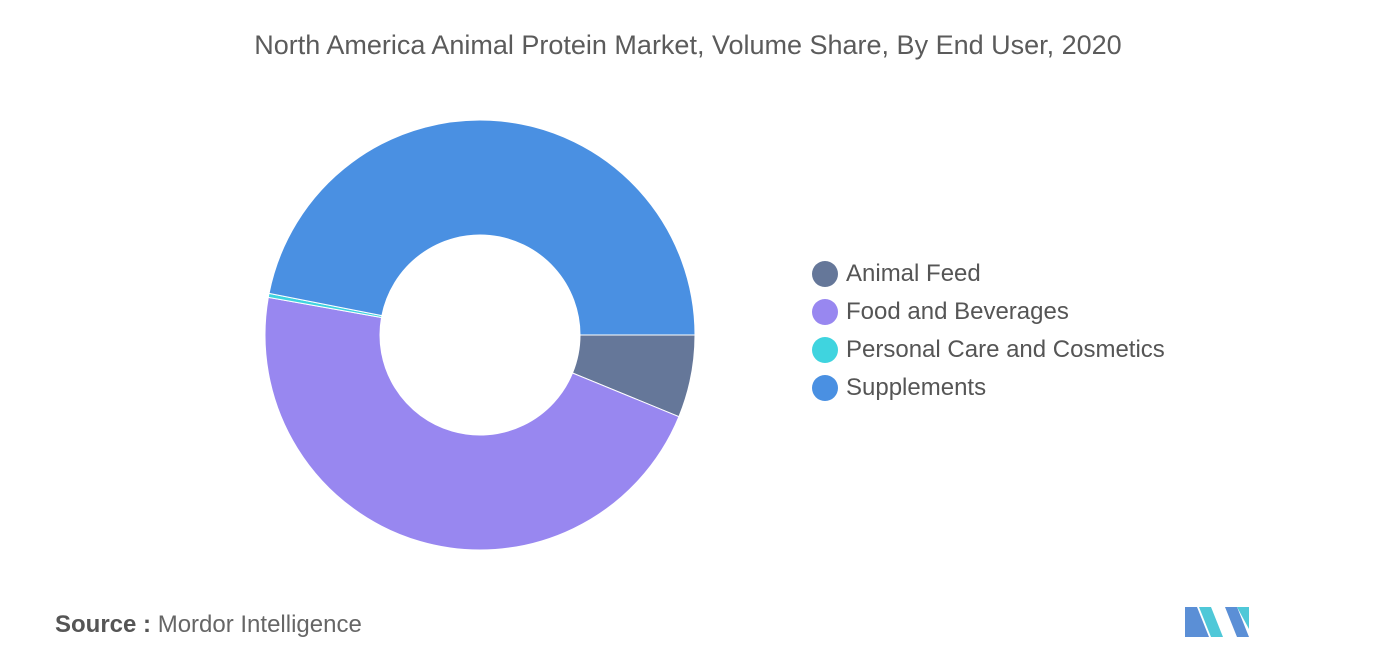 The height and width of the screenshot is (665, 1376). Describe the element at coordinates (1211, 622) in the screenshot. I see `logo-shape-mid` at that location.